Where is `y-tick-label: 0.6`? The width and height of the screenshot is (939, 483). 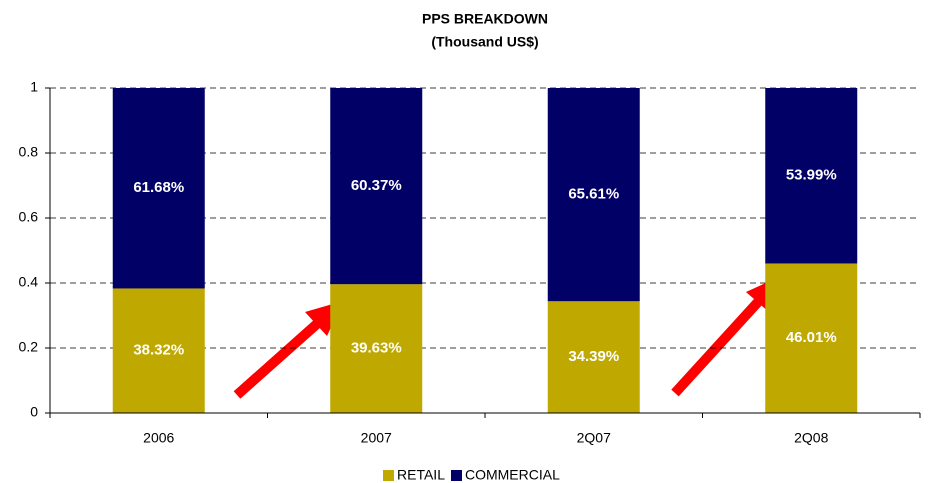
y-tick-label: 0.6 is located at coordinates (29, 217).